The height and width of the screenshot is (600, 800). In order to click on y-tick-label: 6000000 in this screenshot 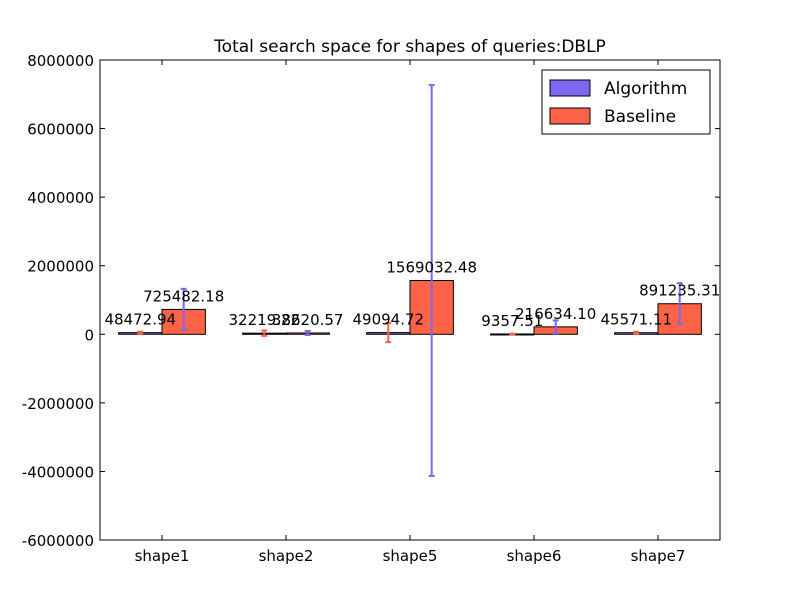, I will do `click(60, 130)`.